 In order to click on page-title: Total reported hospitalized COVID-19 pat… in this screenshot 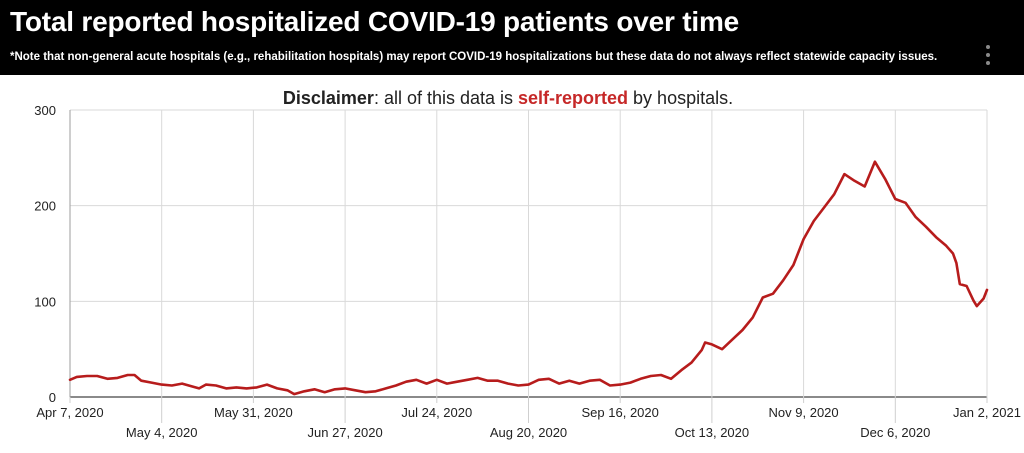, I will do `click(375, 21)`.